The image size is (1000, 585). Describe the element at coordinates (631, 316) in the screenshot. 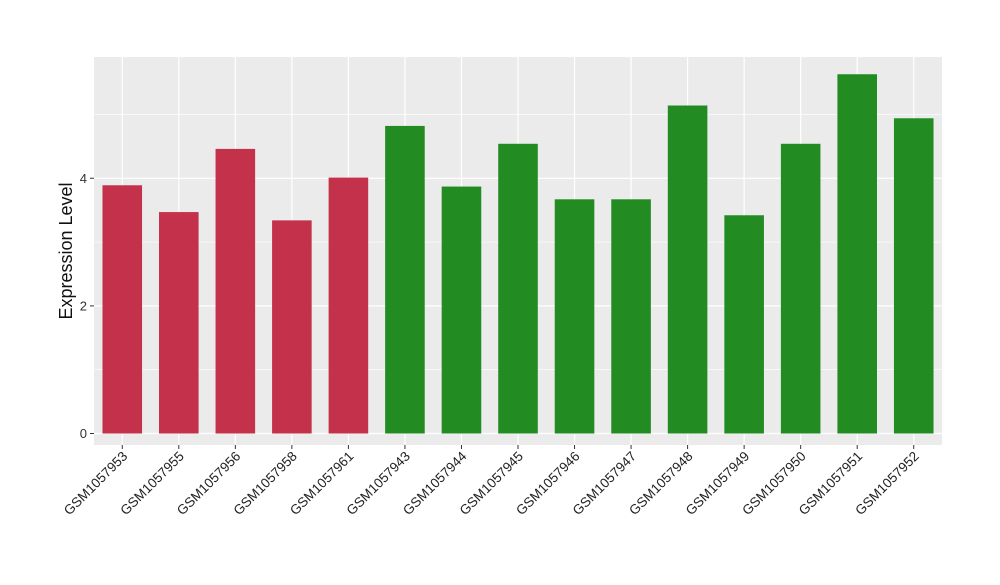

I see `bar-GSM1057947` at that location.